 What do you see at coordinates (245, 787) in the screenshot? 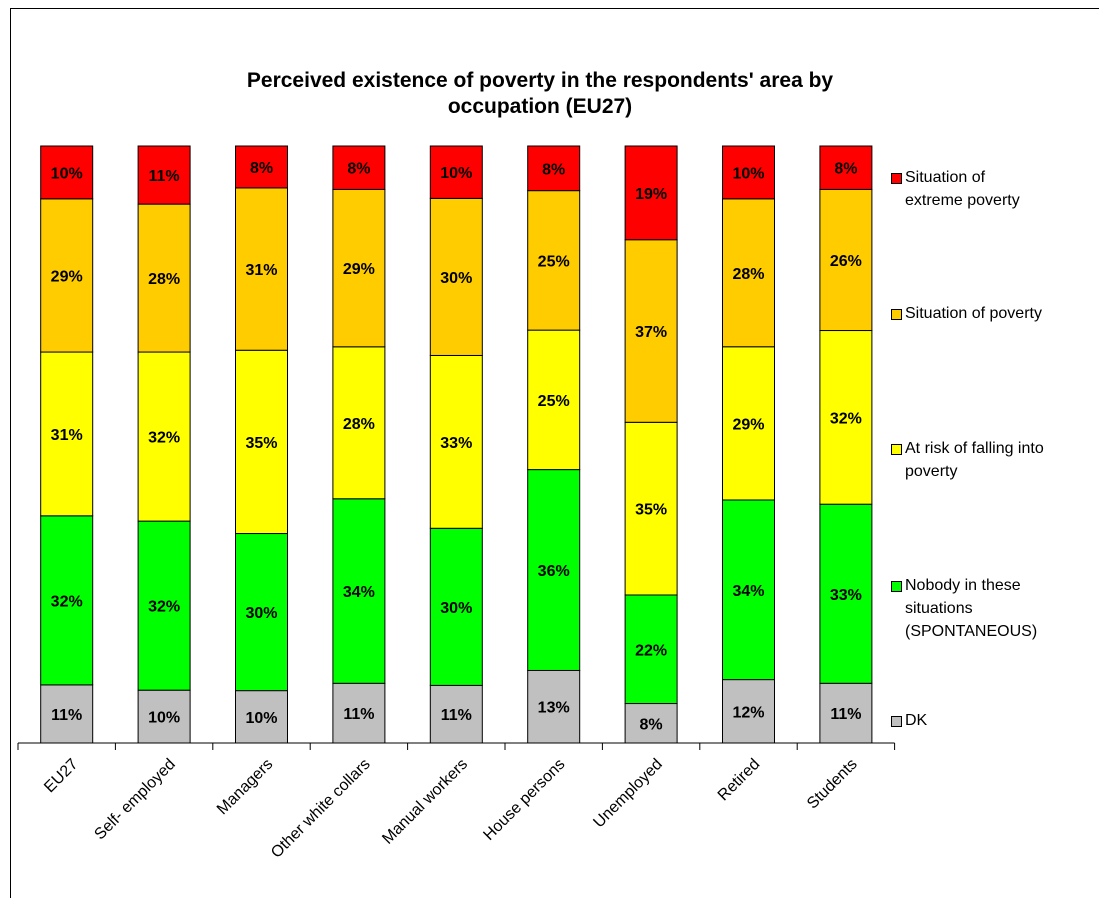
I see `x-tick-label: Managers` at bounding box center [245, 787].